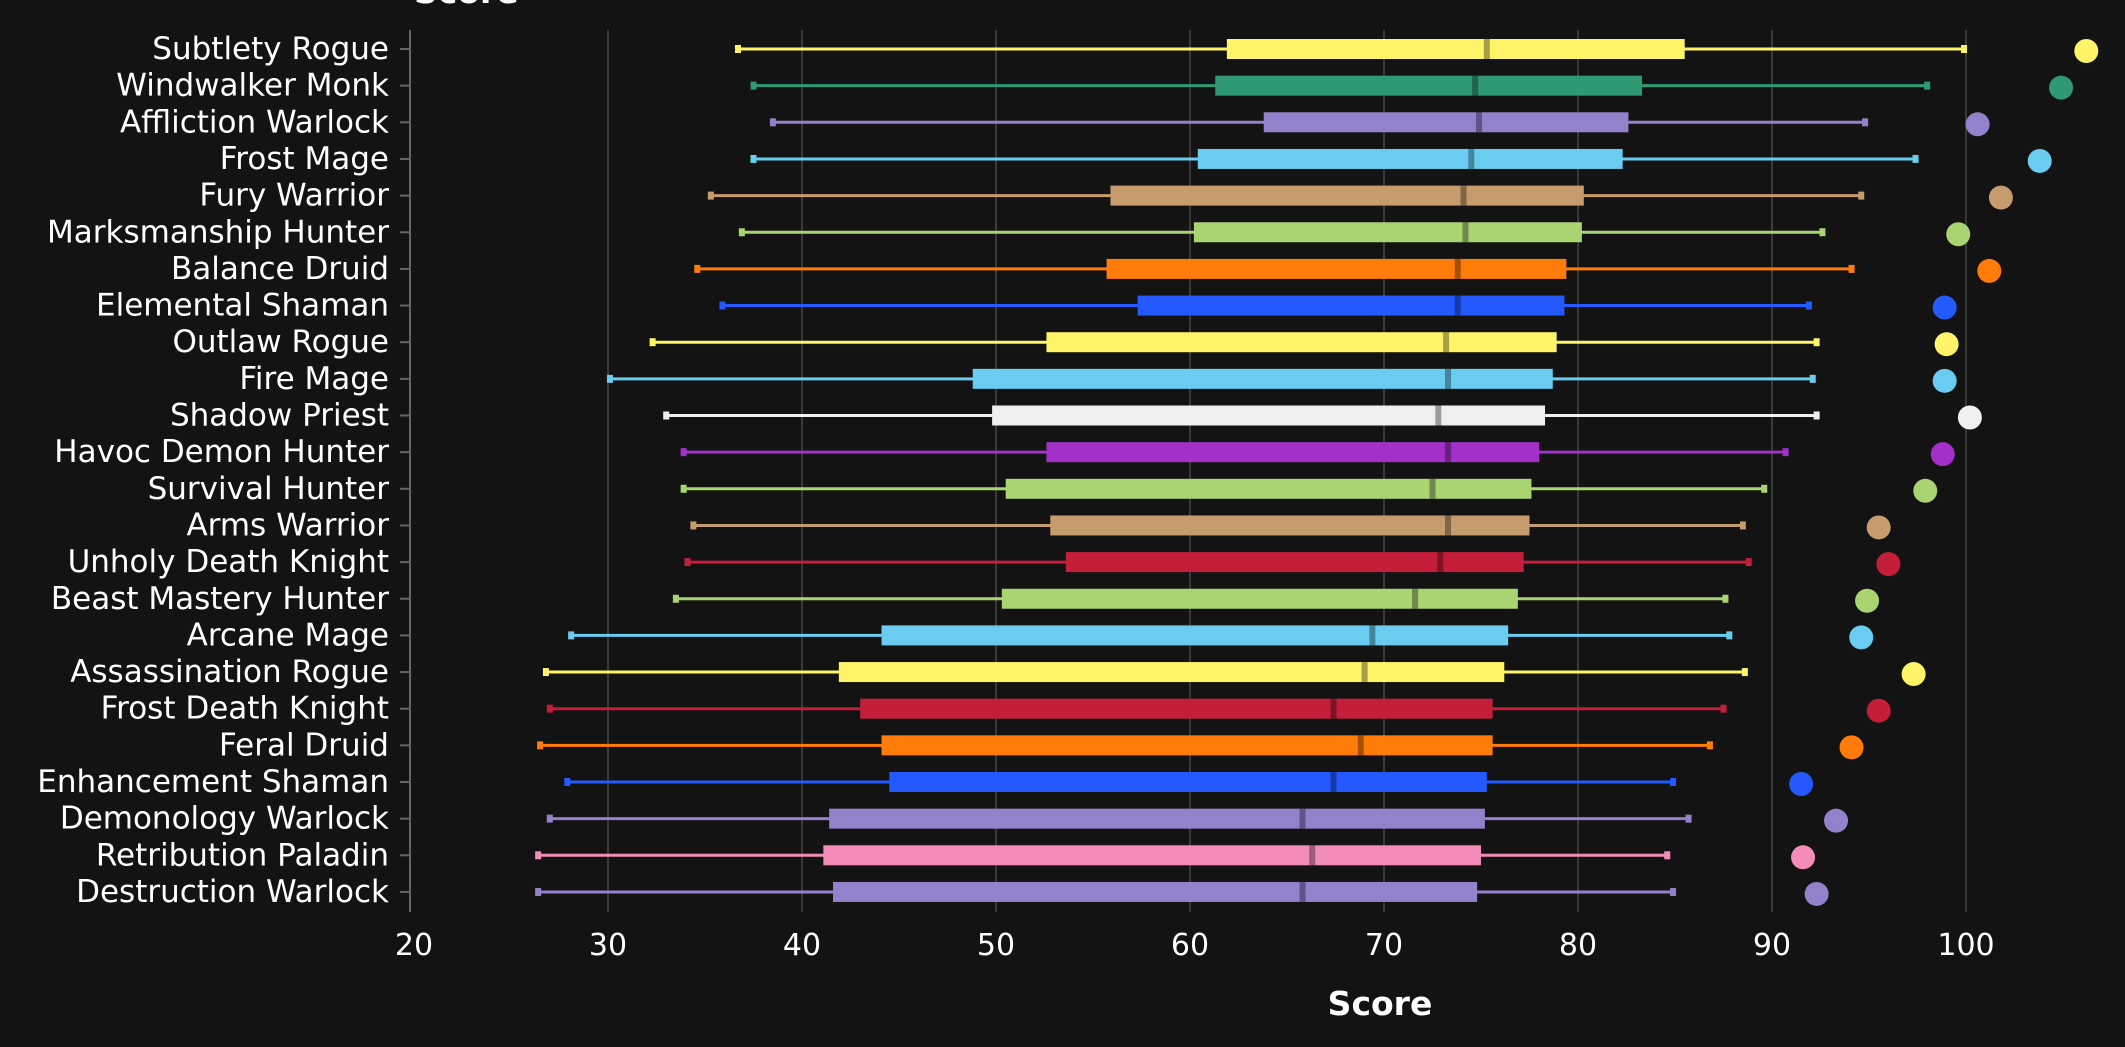 Image resolution: width=2125 pixels, height=1047 pixels. I want to click on category-label: Balance Druid, so click(280, 269).